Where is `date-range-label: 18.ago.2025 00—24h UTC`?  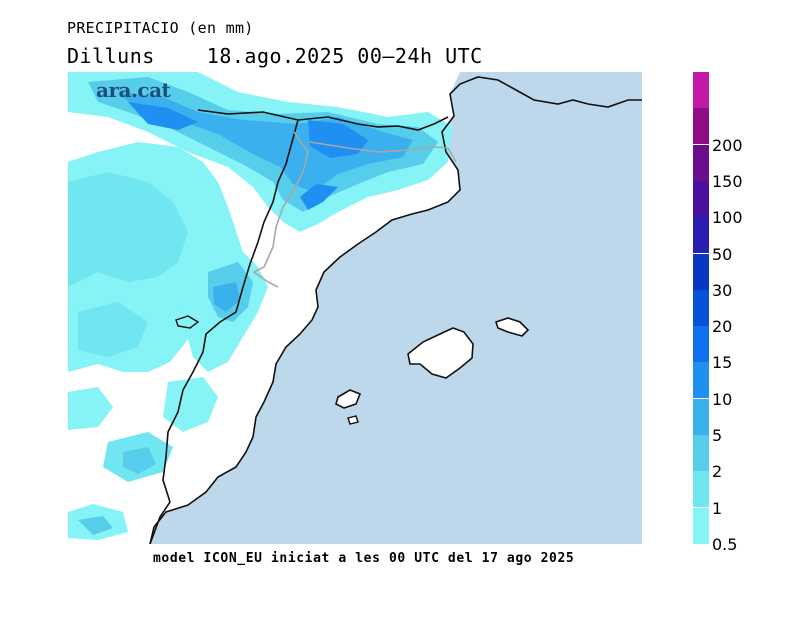
date-range-label: 18.ago.2025 00—24h UTC is located at coordinates (344, 56).